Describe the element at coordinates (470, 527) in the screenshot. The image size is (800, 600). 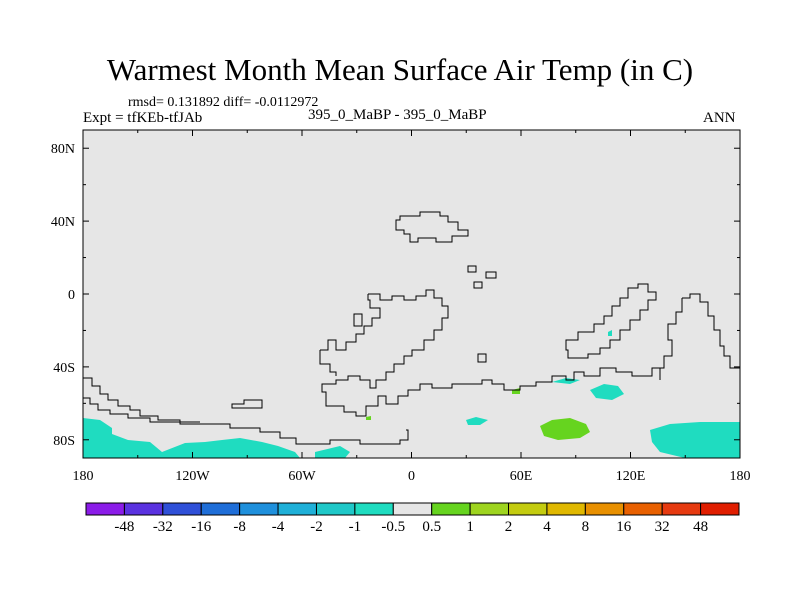
I see `colorbar-label: 1` at that location.